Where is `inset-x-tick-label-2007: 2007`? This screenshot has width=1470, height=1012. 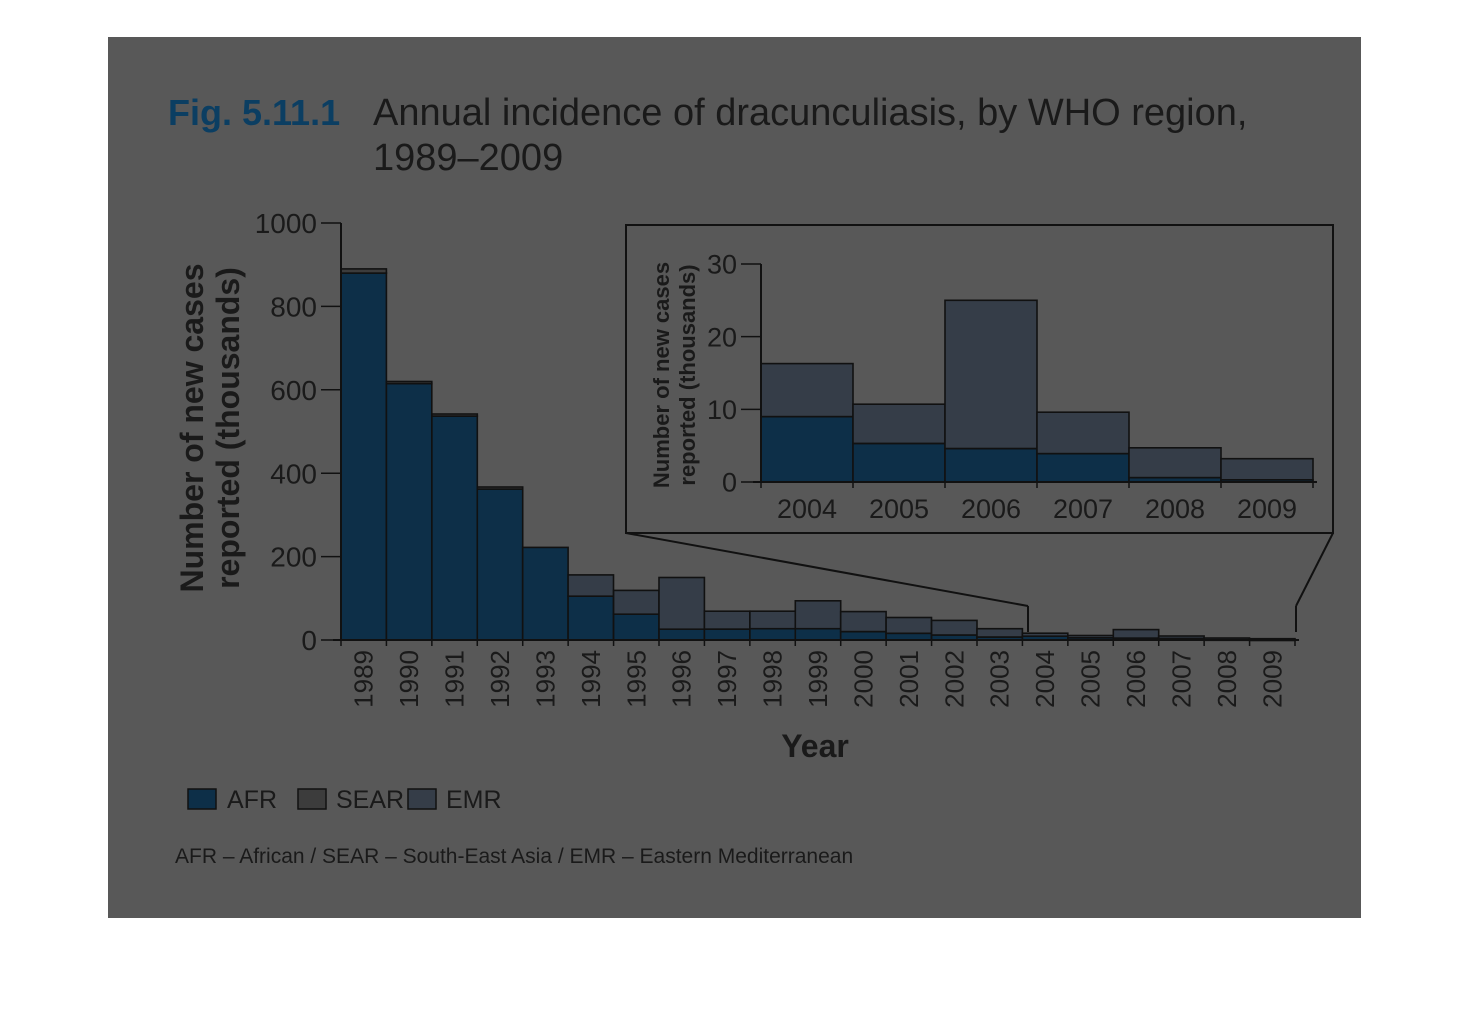
inset-x-tick-label-2007: 2007 is located at coordinates (1083, 509).